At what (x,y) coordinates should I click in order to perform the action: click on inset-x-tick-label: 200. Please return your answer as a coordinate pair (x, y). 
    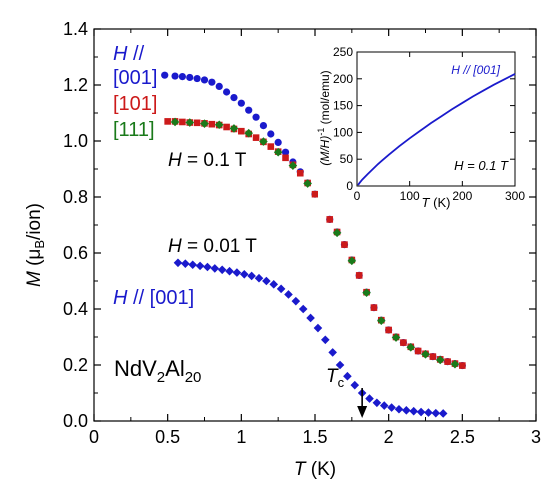
    Looking at the image, I should click on (462, 196).